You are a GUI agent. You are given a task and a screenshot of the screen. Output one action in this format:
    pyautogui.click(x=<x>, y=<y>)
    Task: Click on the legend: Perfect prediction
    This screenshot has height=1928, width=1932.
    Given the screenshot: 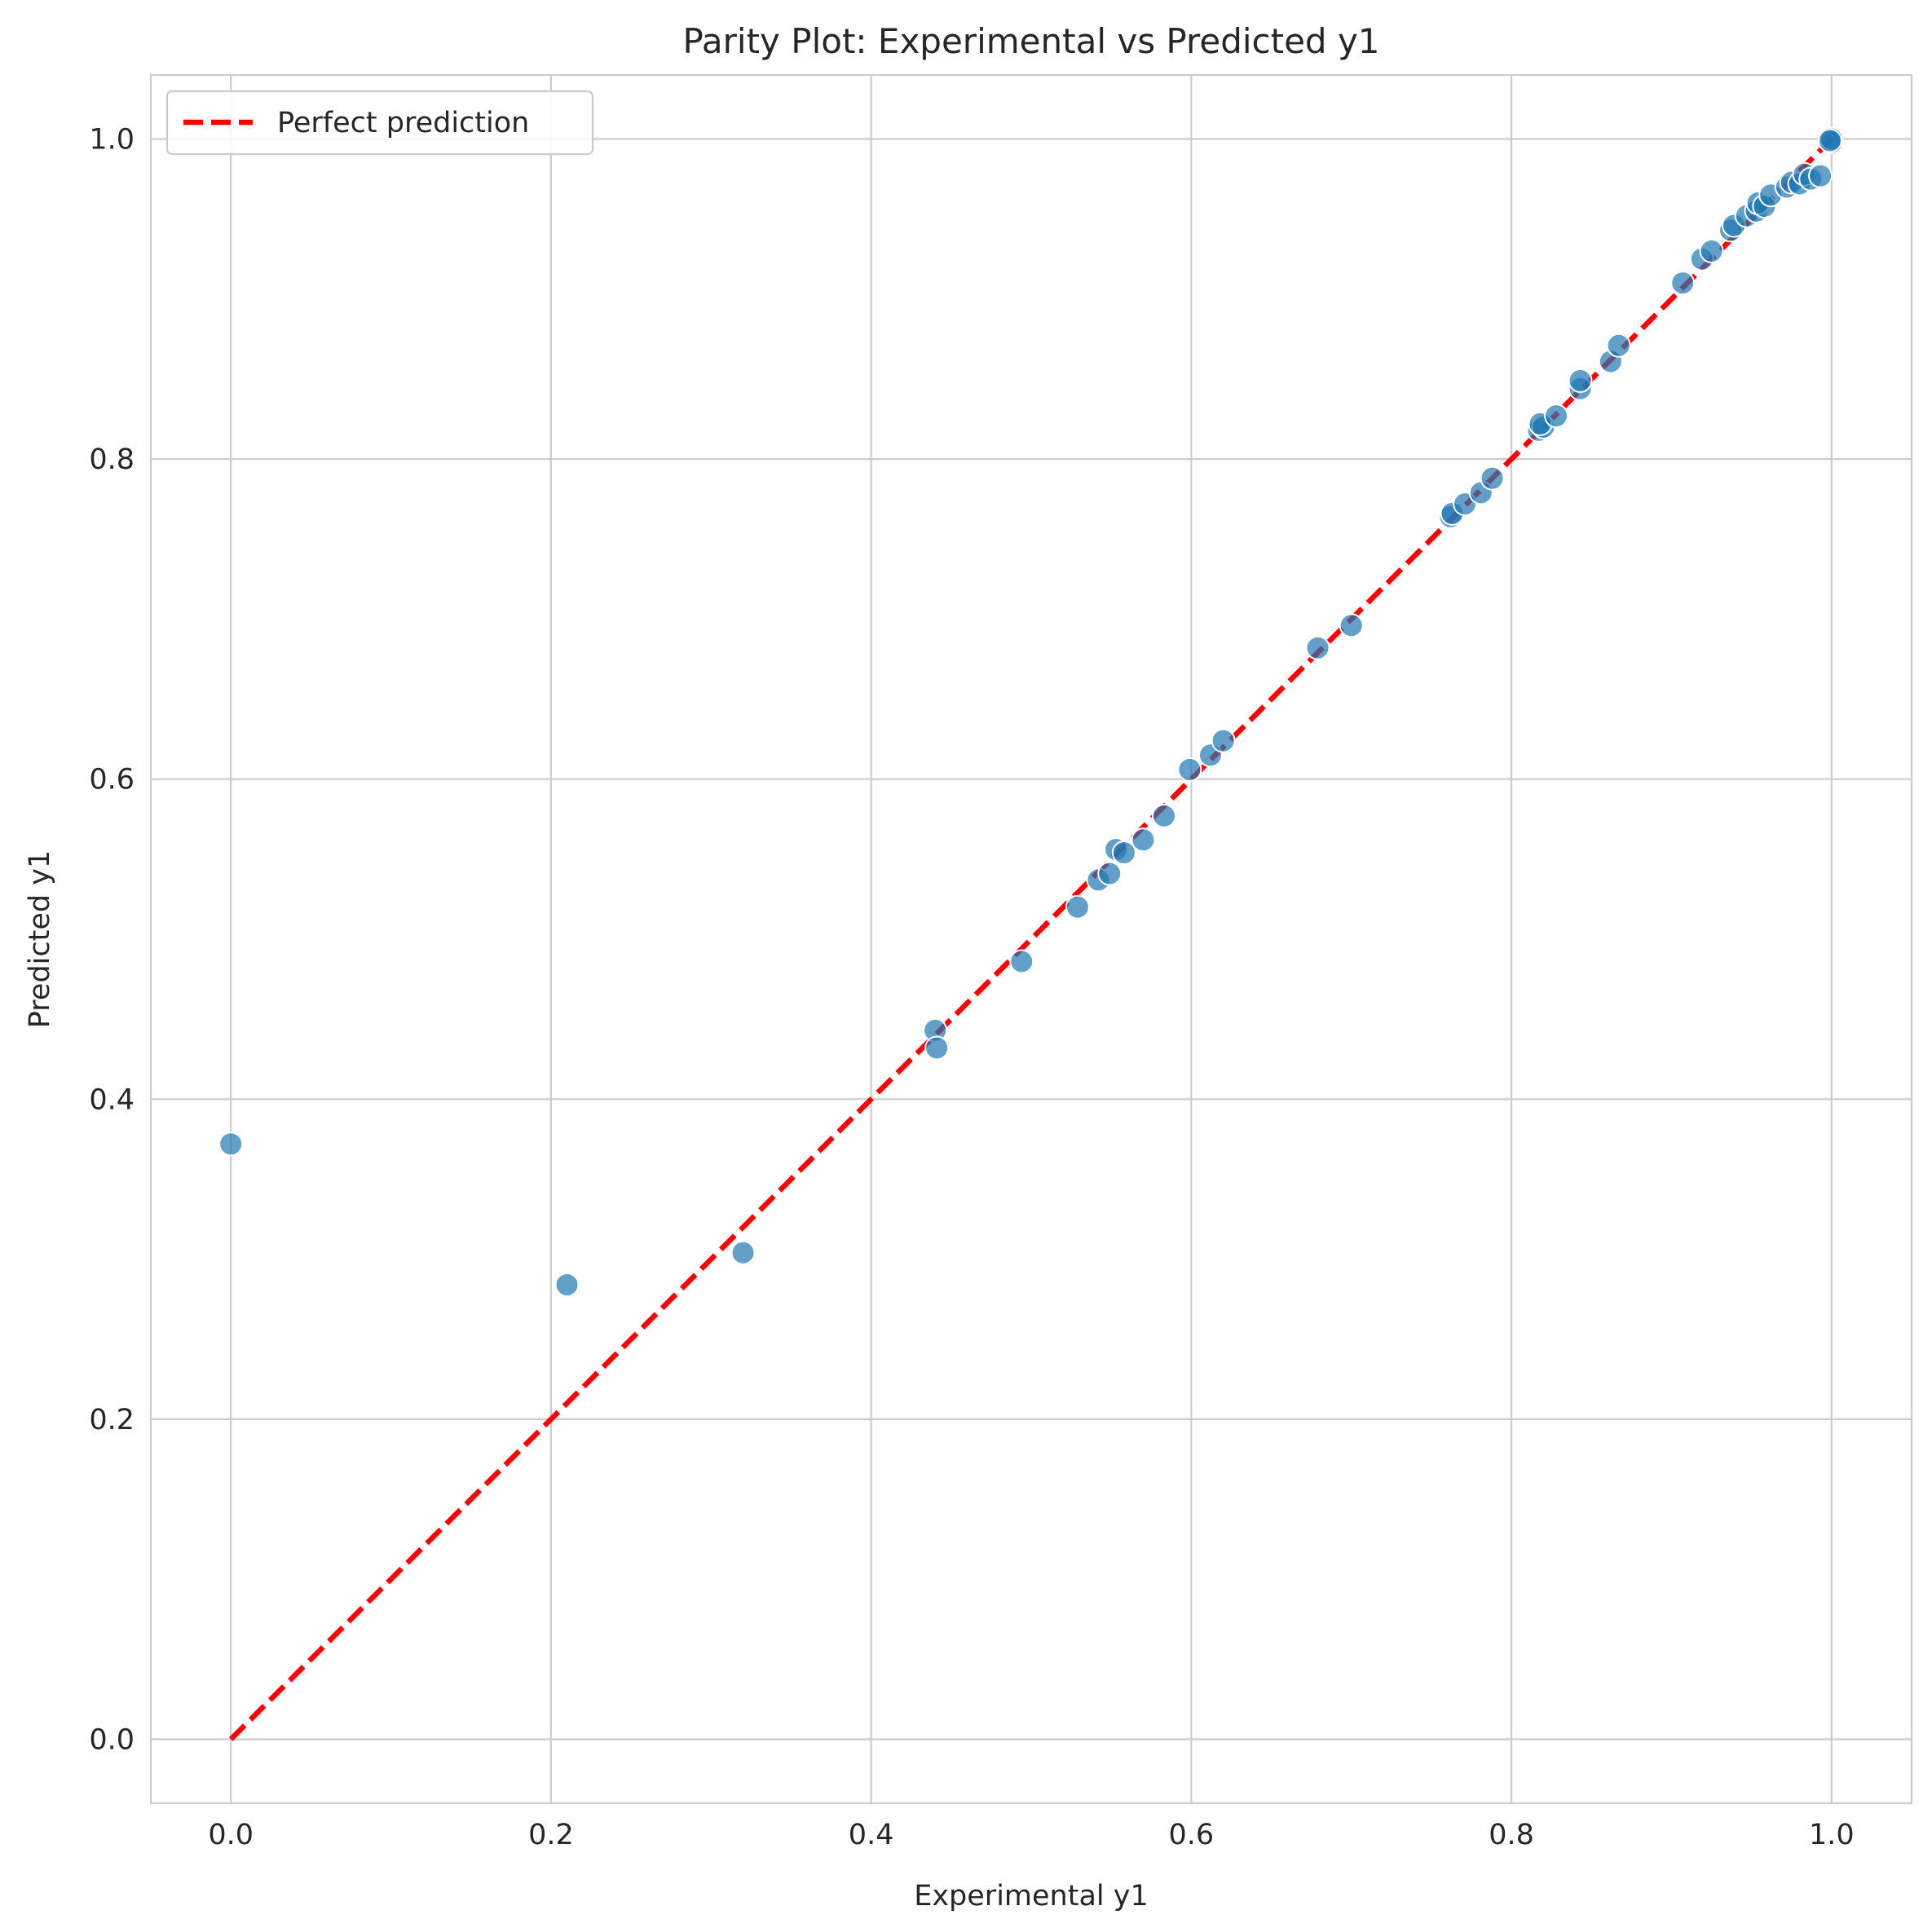 What is the action you would take?
    pyautogui.click(x=379, y=123)
    